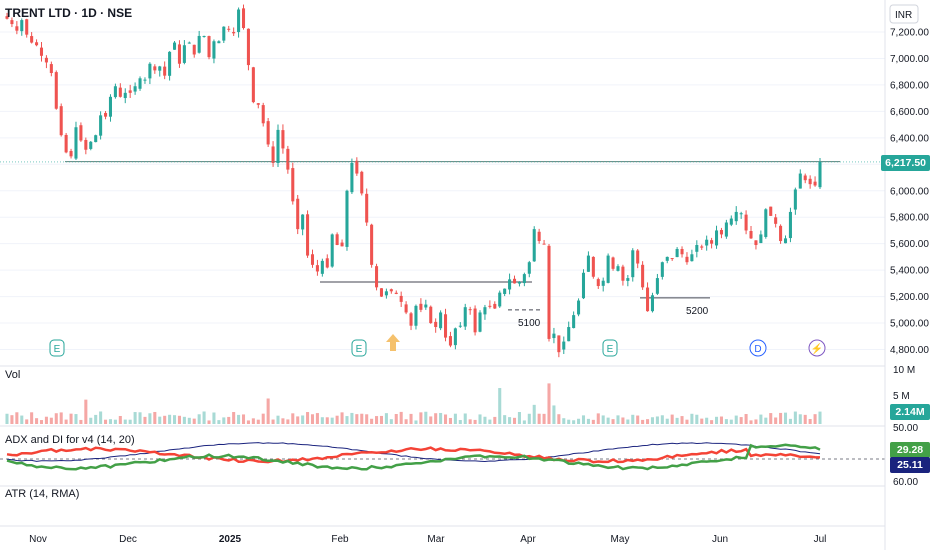 The height and width of the screenshot is (550, 932). What do you see at coordinates (69, 13) in the screenshot?
I see `symbol-title: TRENT LTD · 1D · NSE` at bounding box center [69, 13].